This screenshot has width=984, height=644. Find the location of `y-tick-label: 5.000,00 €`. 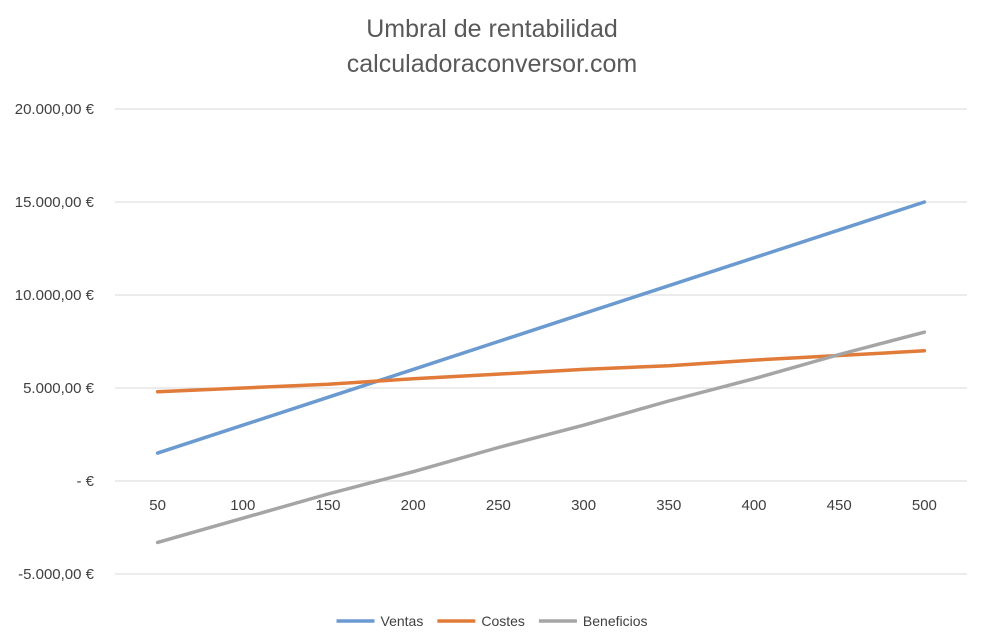

y-tick-label: 5.000,00 € is located at coordinates (59, 388).